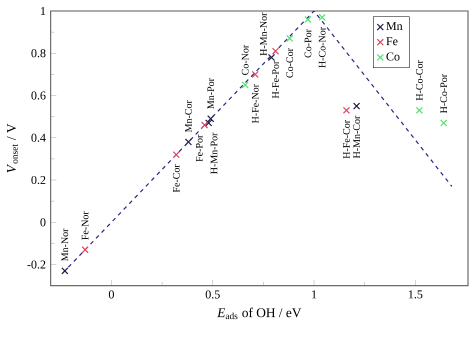  Describe the element at coordinates (65, 244) in the screenshot. I see `annotation: Mn-Nor` at that location.